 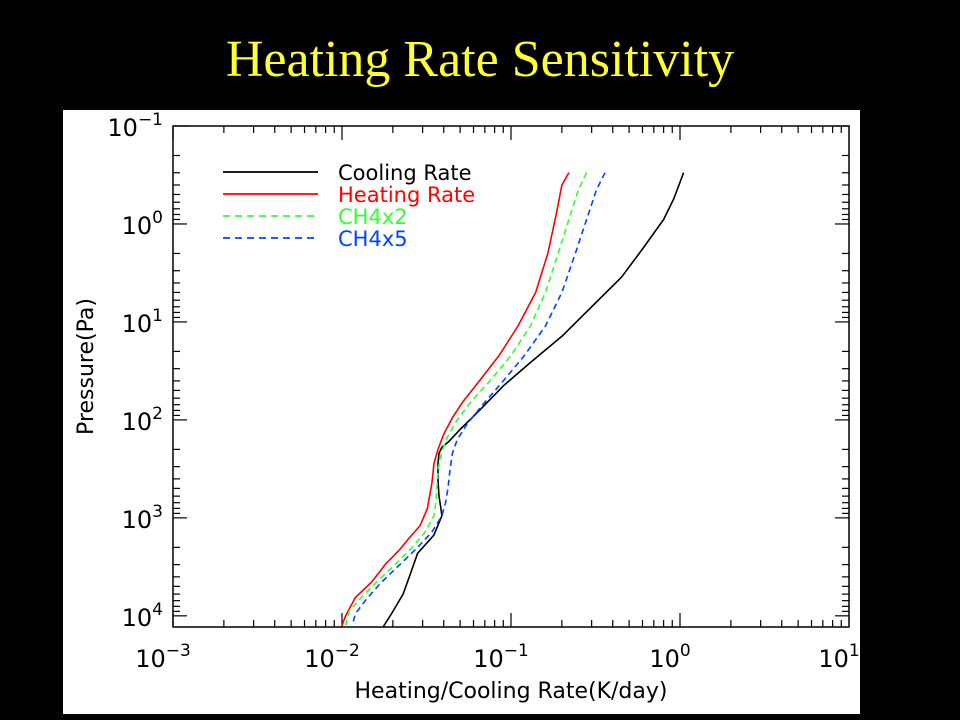 What do you see at coordinates (142, 420) in the screenshot?
I see `y-tick-label: 10²` at bounding box center [142, 420].